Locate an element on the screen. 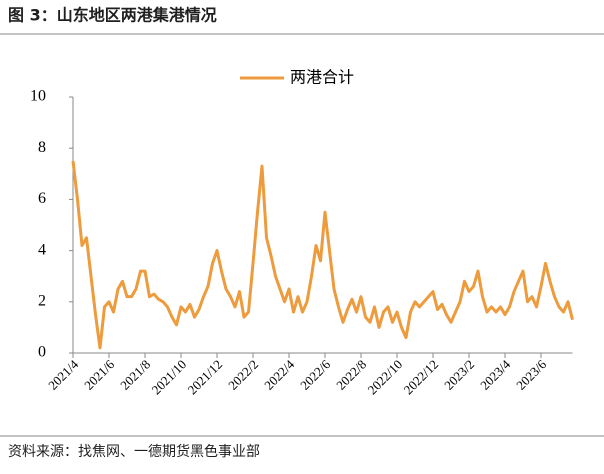 The image size is (604, 474). x-tick-label: 2023/6 is located at coordinates (531, 374).